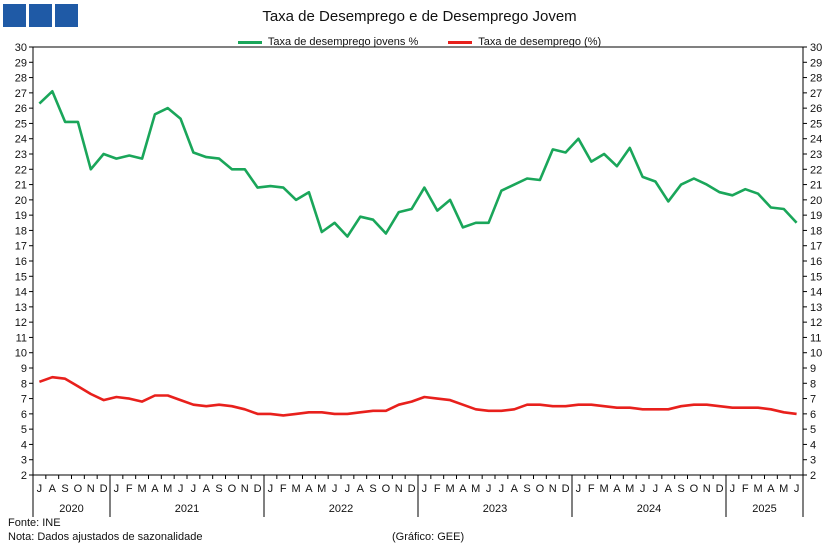 The height and width of the screenshot is (551, 839). What do you see at coordinates (187, 509) in the screenshot?
I see `year-label: 2021` at bounding box center [187, 509].